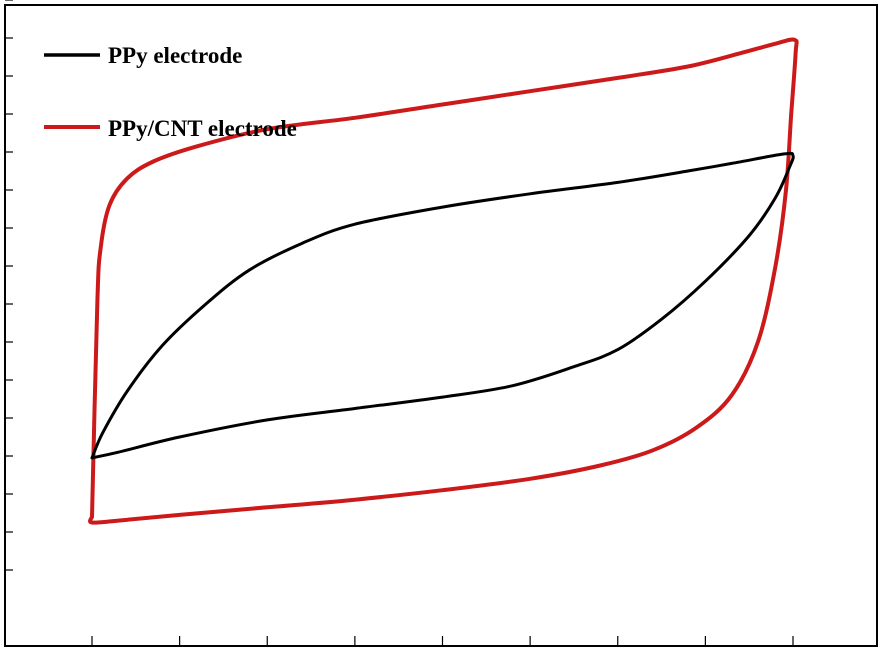 The width and height of the screenshot is (882, 651). I want to click on legend-label-ppy: PPy electrode, so click(175, 55).